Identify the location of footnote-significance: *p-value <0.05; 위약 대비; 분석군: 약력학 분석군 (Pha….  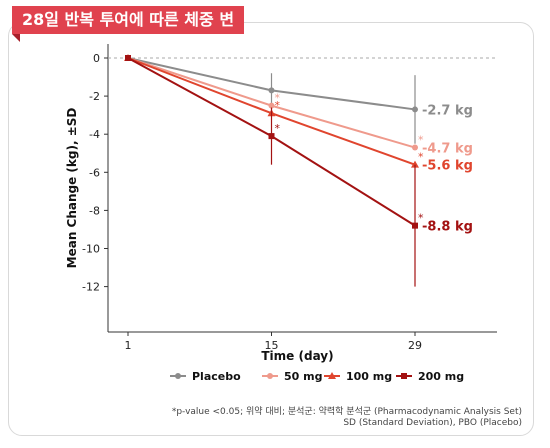
(346, 412).